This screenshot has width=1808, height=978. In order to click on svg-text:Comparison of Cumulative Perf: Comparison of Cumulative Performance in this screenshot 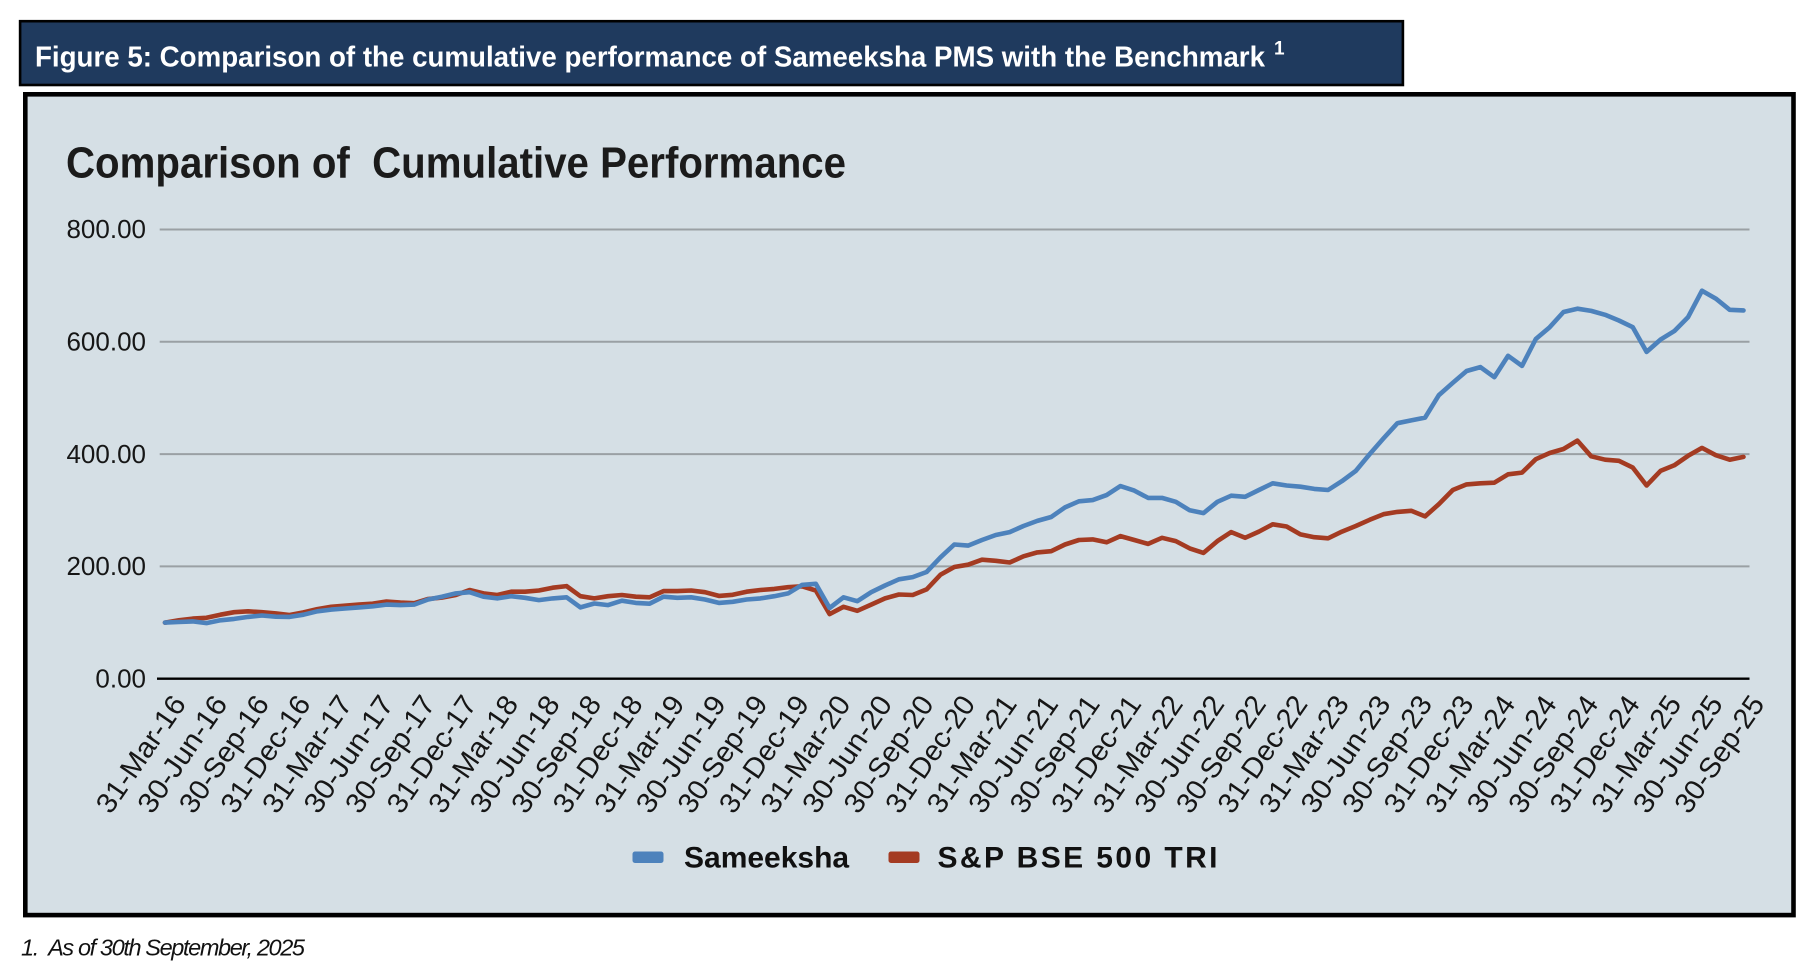, I will do `click(456, 163)`.